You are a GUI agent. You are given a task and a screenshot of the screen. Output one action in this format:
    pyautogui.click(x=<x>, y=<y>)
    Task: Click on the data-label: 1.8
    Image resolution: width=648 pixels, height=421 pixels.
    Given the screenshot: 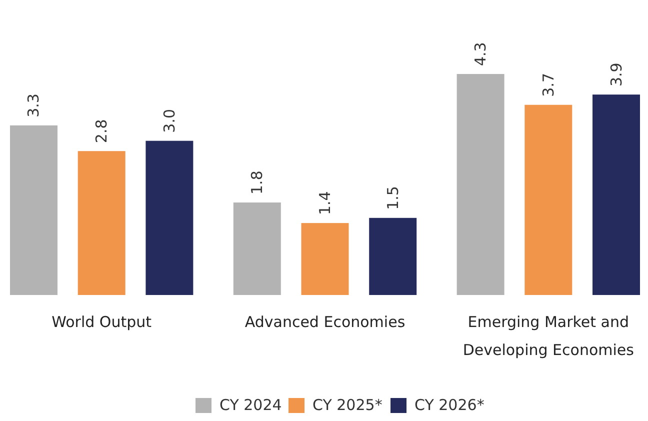 What is the action you would take?
    pyautogui.click(x=257, y=182)
    